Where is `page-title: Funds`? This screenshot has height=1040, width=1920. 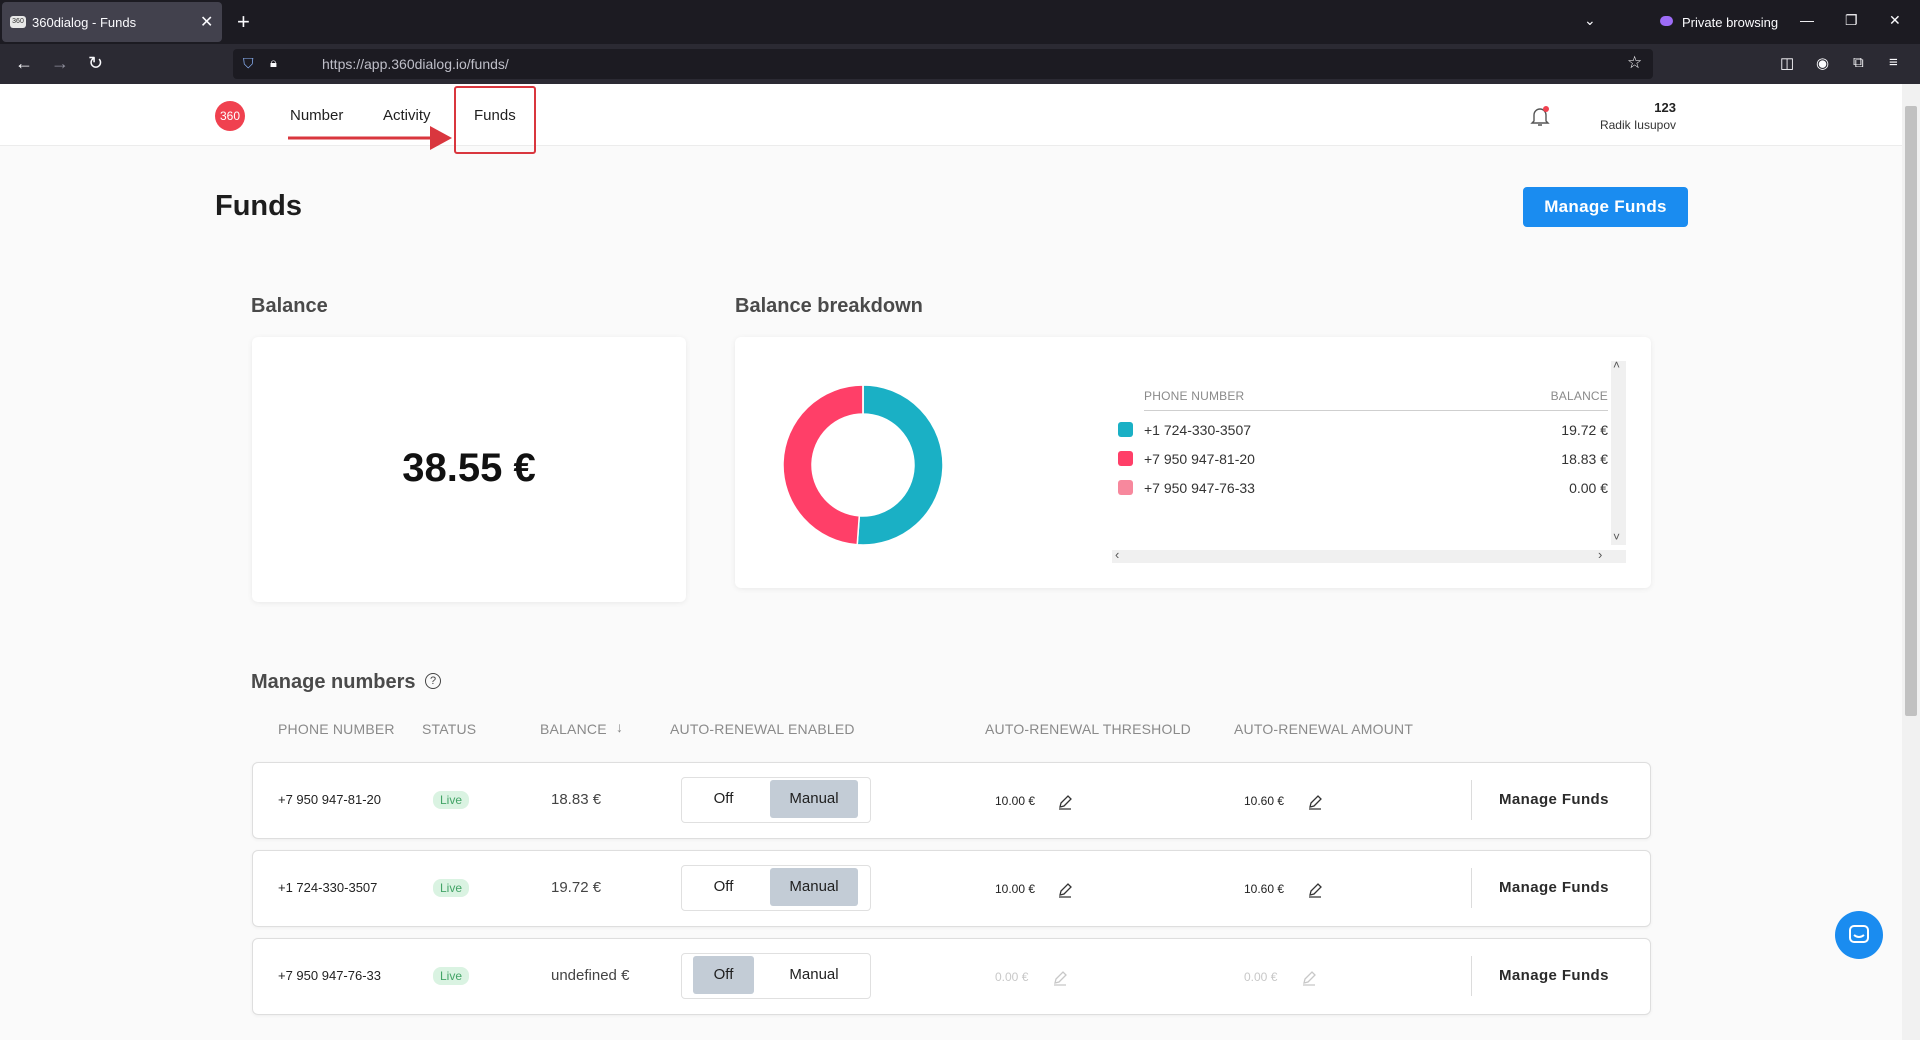 page-title: Funds is located at coordinates (258, 206).